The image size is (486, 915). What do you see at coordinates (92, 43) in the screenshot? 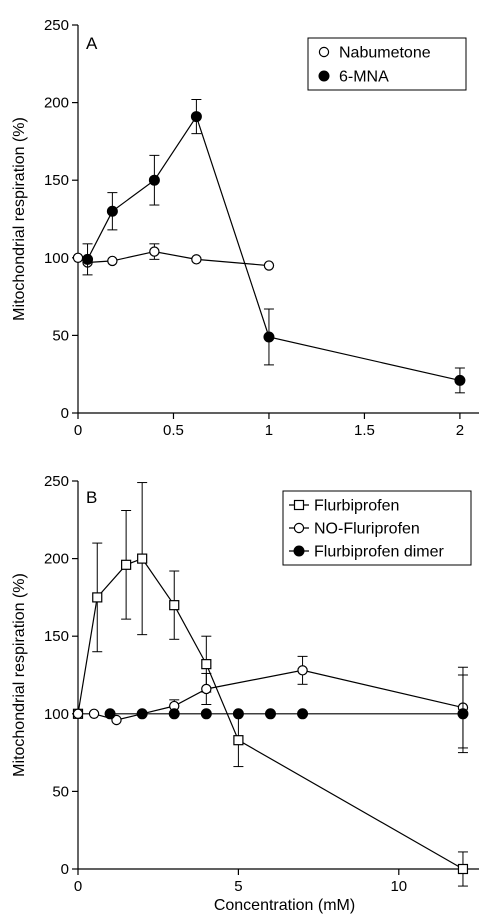
I see `panel-label: A` at bounding box center [92, 43].